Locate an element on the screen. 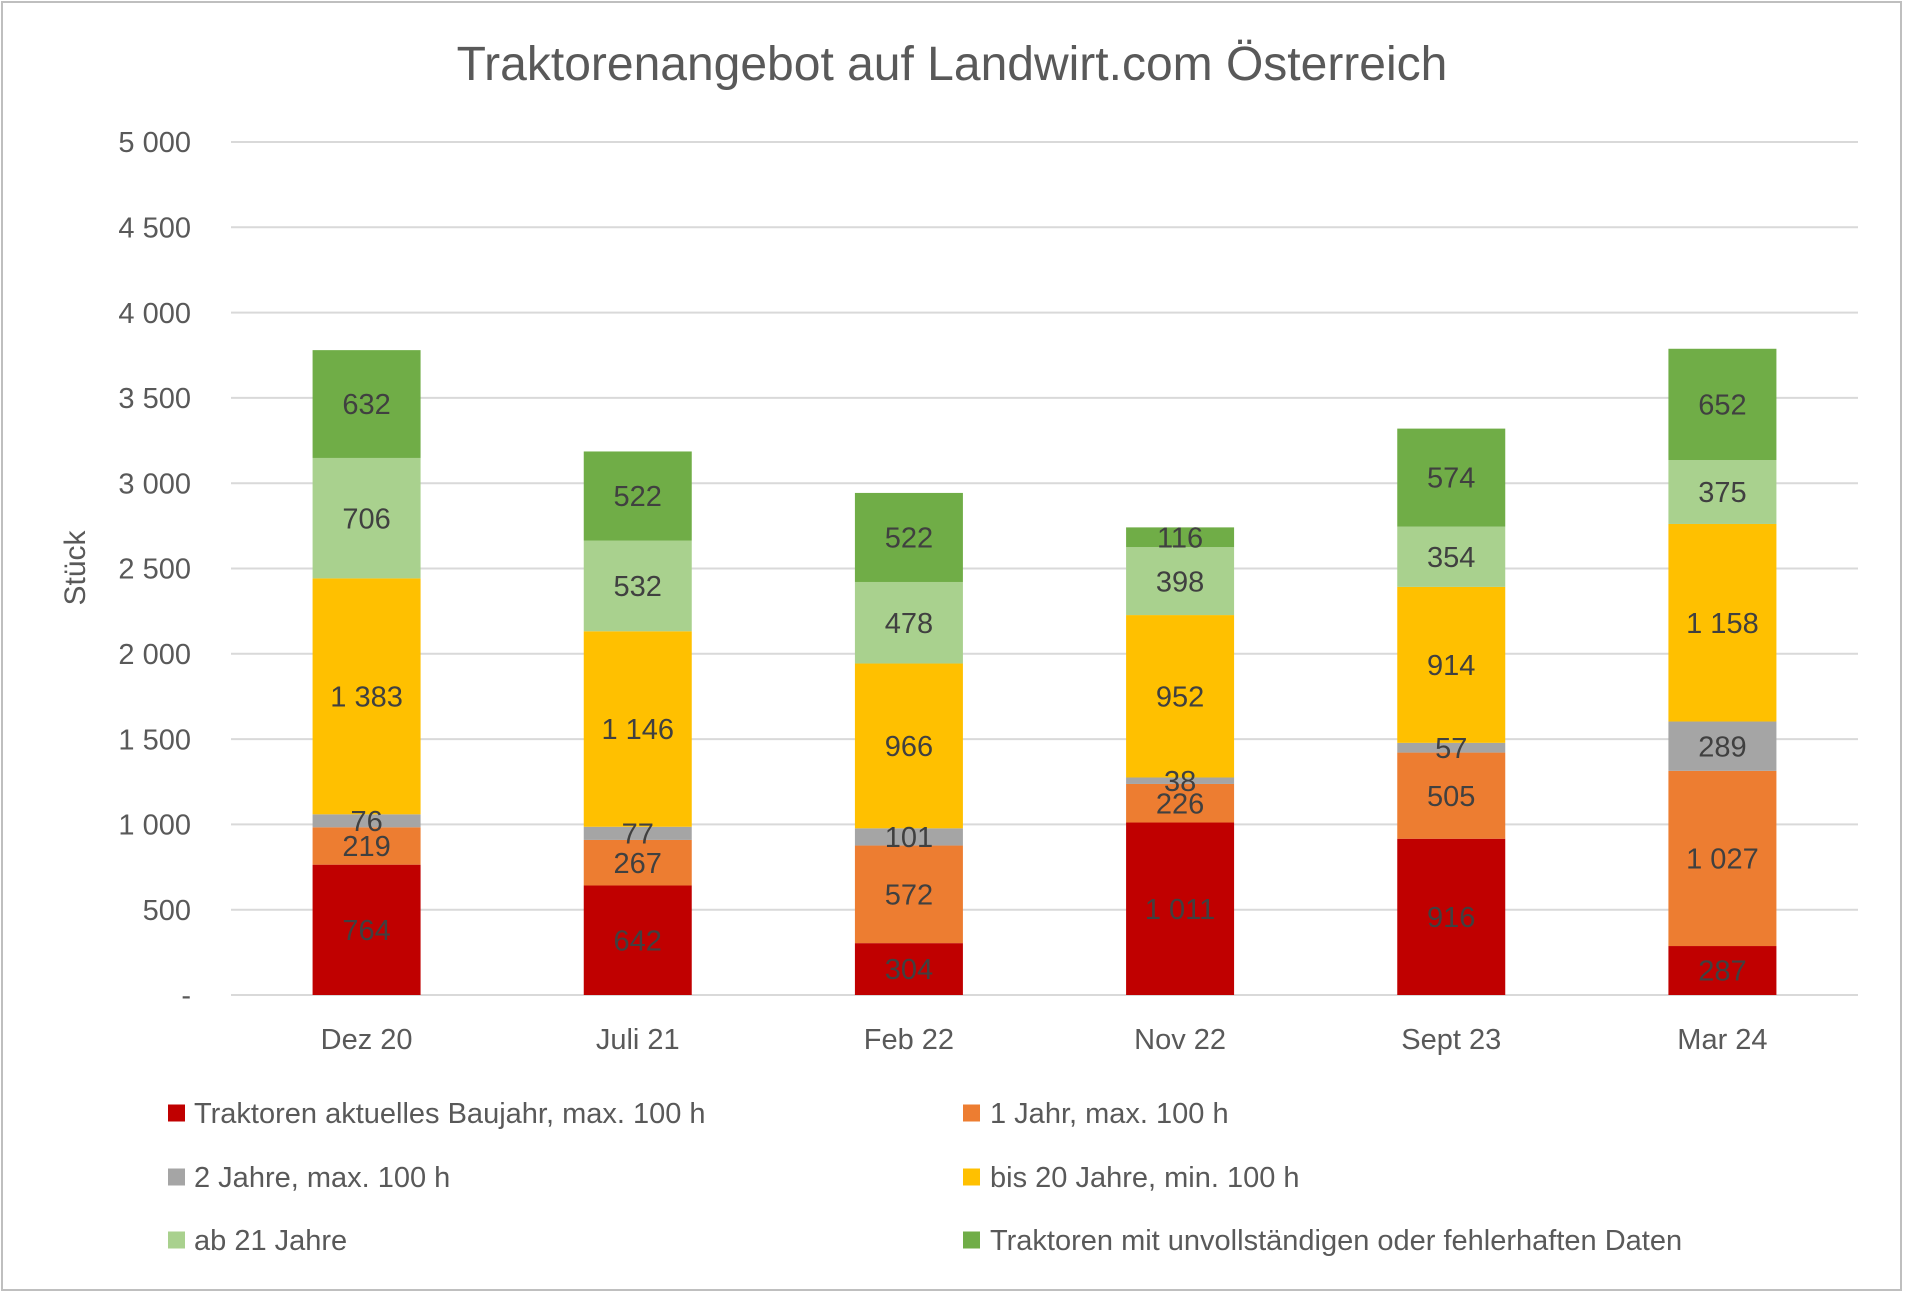 This screenshot has height=1294, width=1905. data-label: 287 is located at coordinates (1722, 972).